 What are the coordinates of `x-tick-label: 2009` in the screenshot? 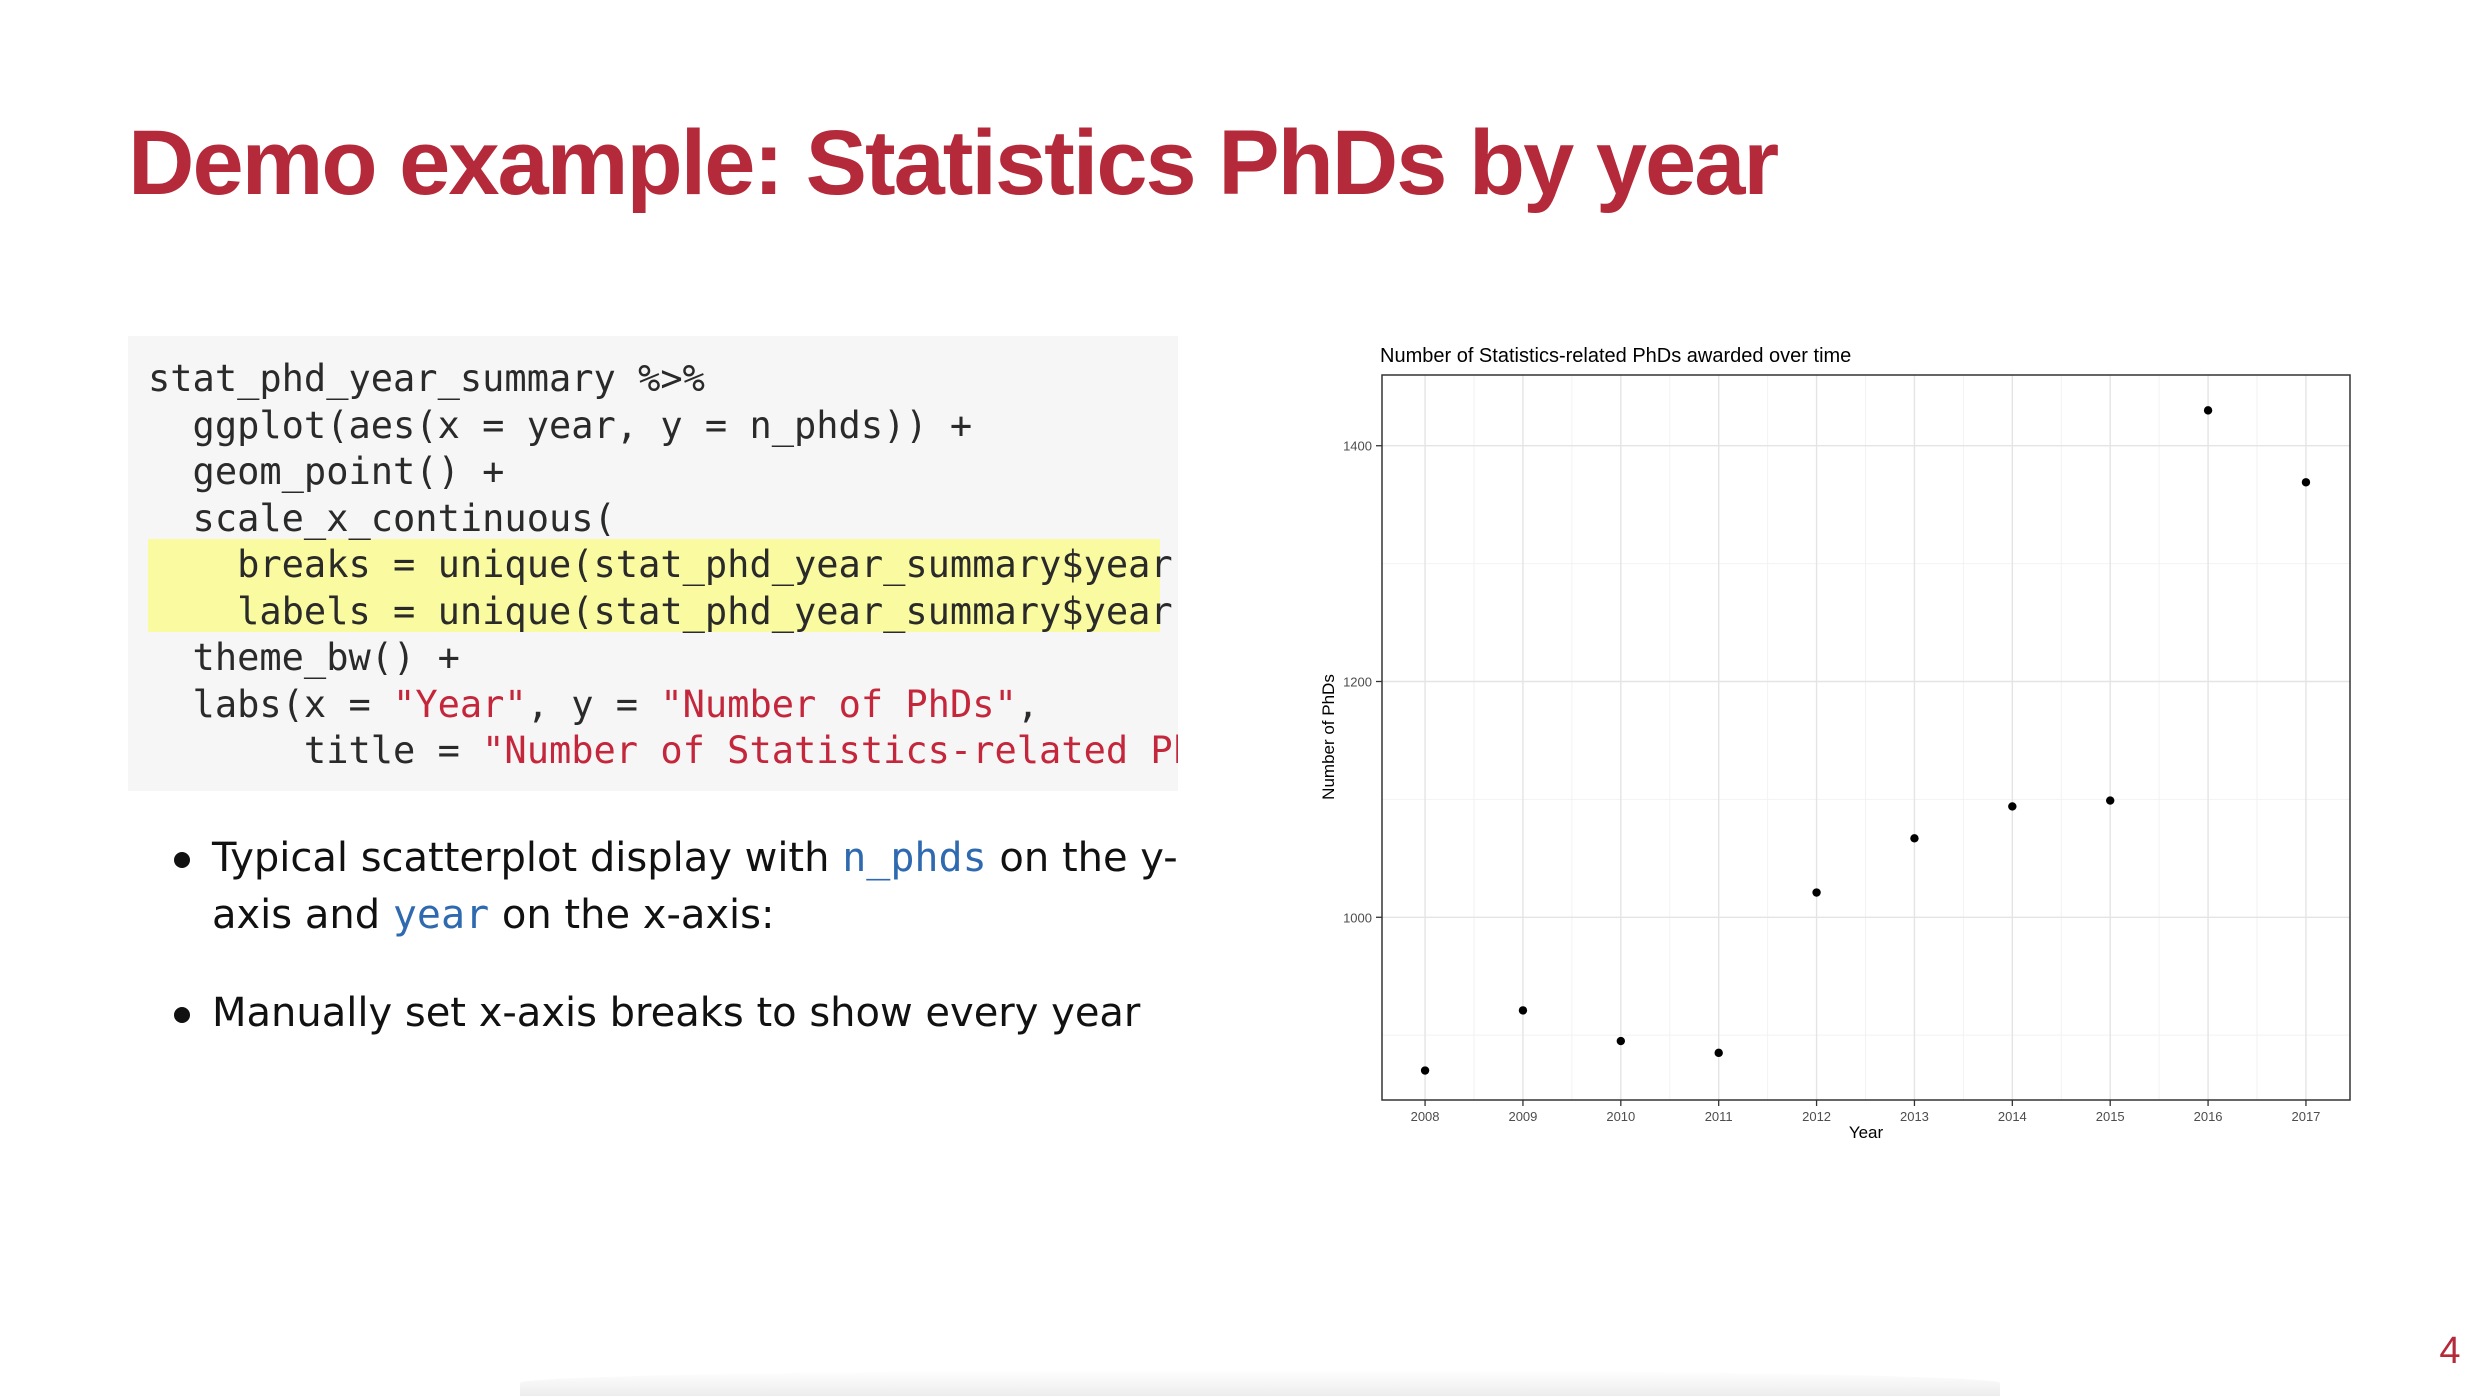 It's located at (1522, 1116).